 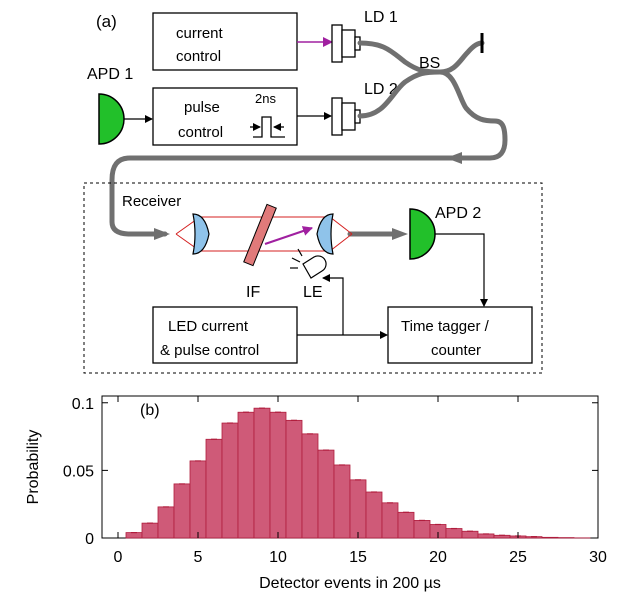 What do you see at coordinates (200, 33) in the screenshot?
I see `current-control-line1: current` at bounding box center [200, 33].